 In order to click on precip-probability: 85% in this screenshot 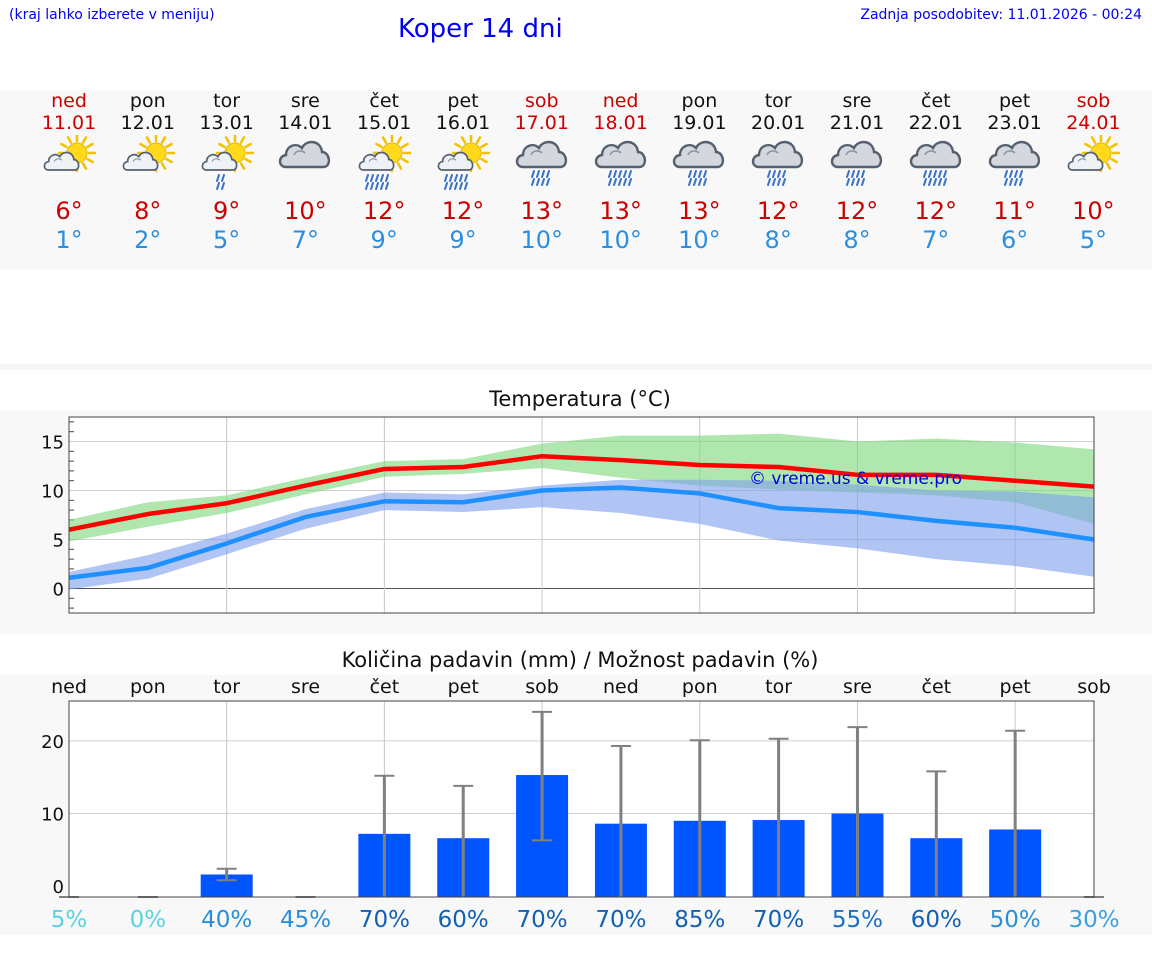, I will do `click(699, 920)`.